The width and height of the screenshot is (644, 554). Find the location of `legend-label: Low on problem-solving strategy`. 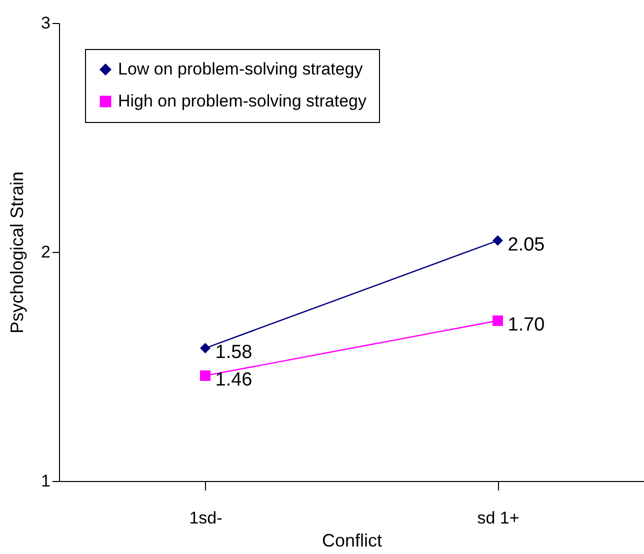

legend-label: Low on problem-solving strategy is located at coordinates (241, 69).